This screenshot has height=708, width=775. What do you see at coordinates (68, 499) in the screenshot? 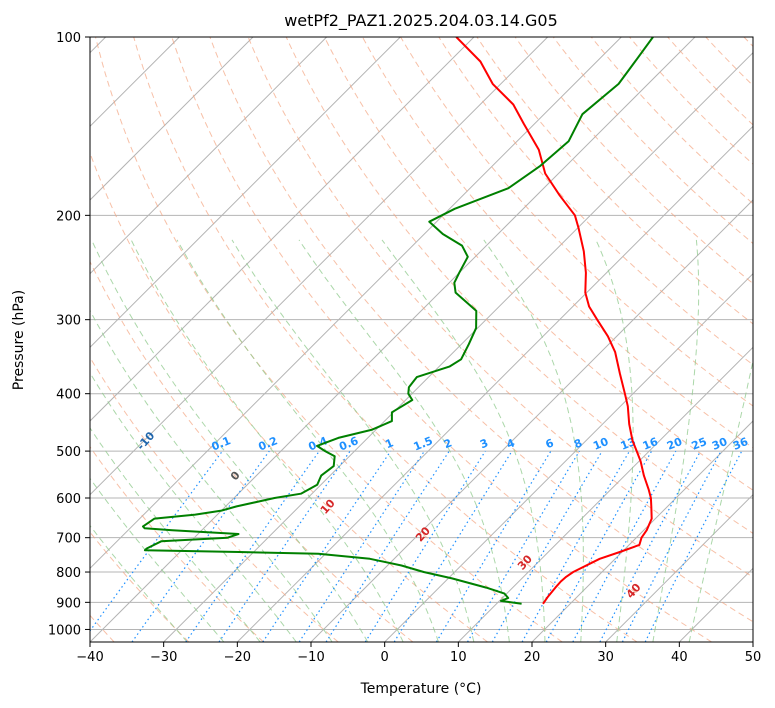
I see `y-tick-label: 600` at bounding box center [68, 499].